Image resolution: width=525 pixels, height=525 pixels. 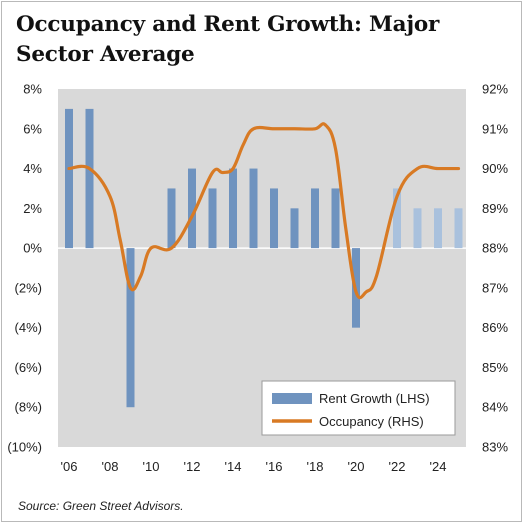 What do you see at coordinates (151, 466) in the screenshot?
I see `x-tick-label: '10` at bounding box center [151, 466].